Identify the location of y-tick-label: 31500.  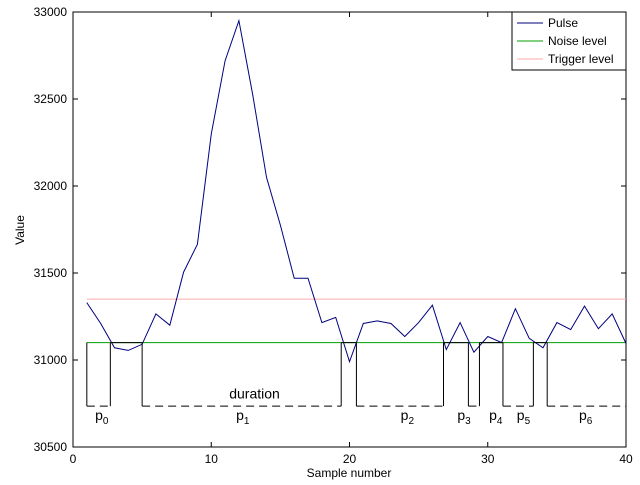
(51, 273).